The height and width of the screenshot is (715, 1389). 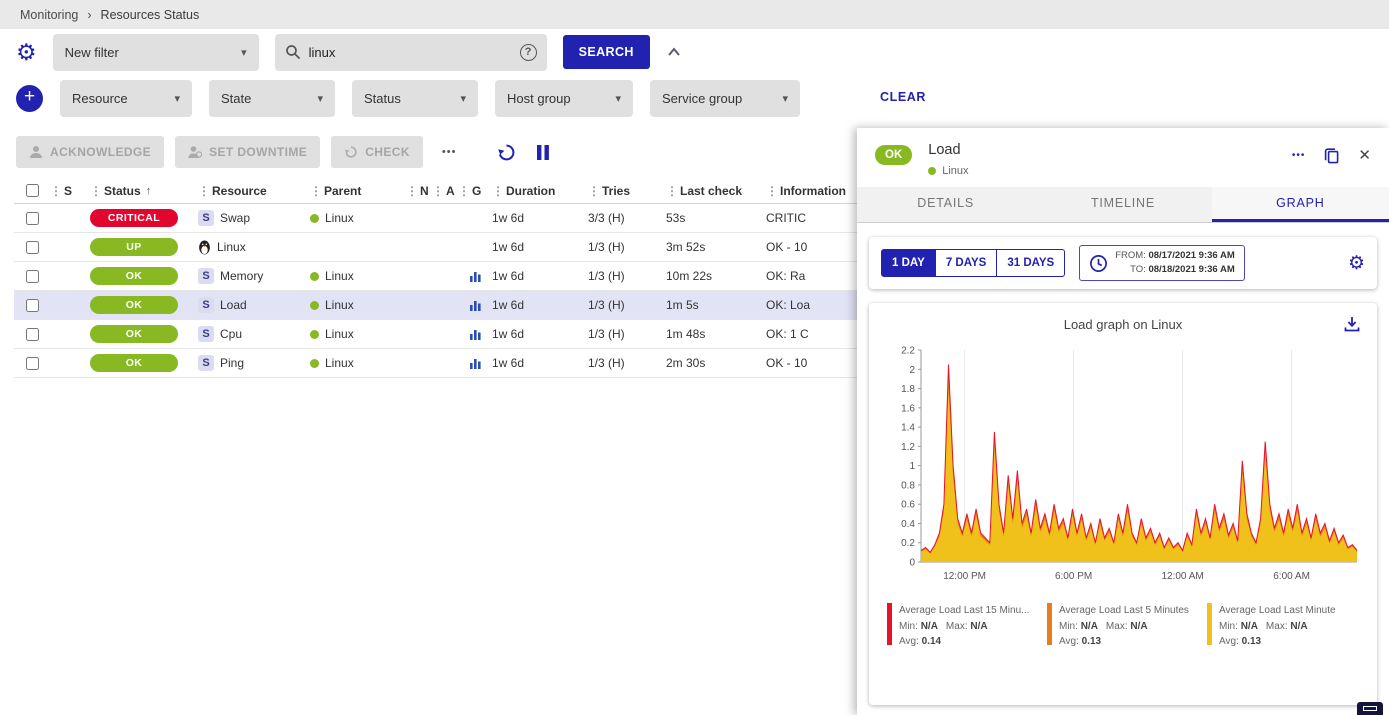 What do you see at coordinates (29, 98) in the screenshot?
I see `add-criteria-button: +` at bounding box center [29, 98].